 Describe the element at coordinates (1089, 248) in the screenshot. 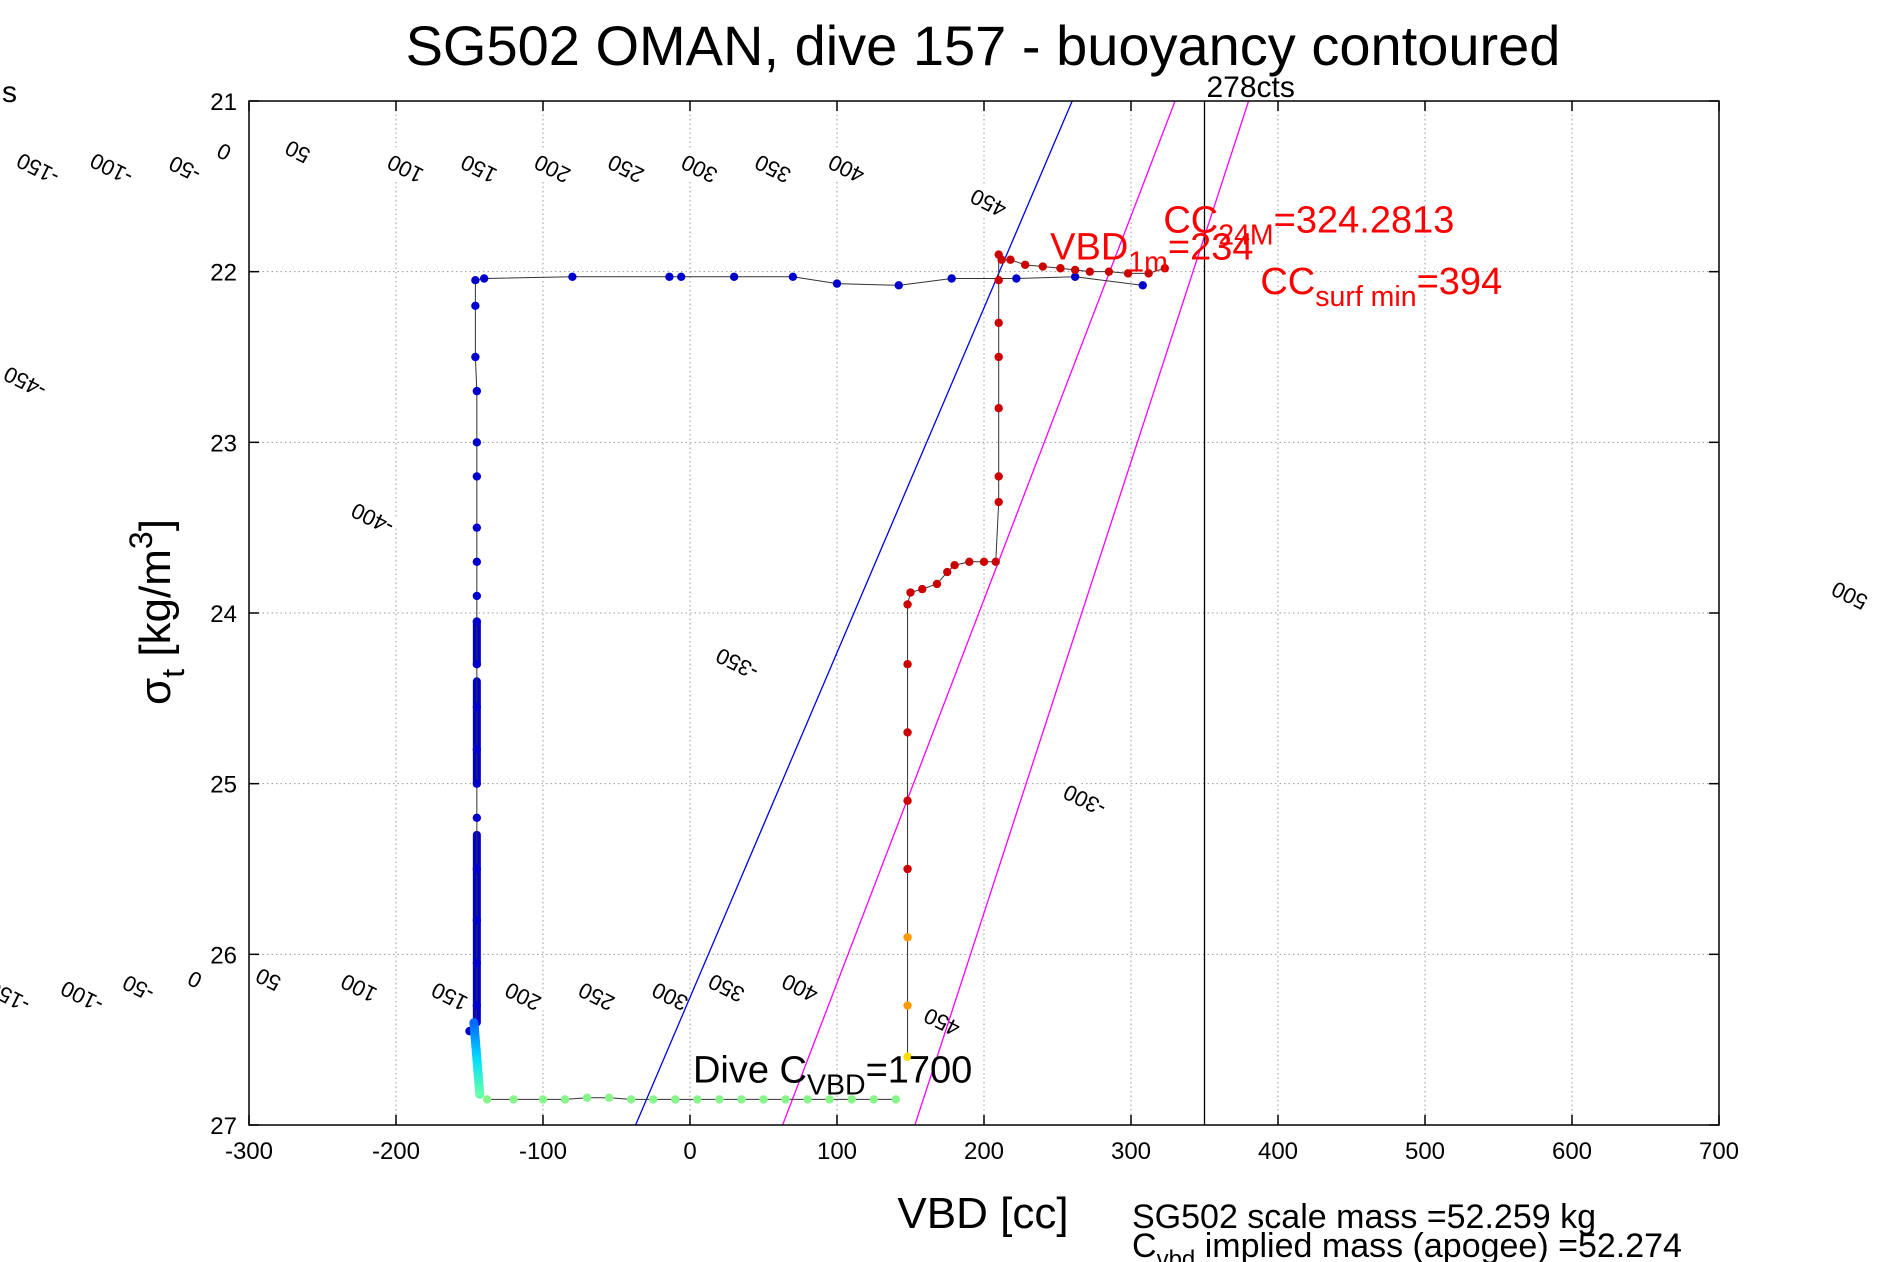

I see `vbd-annotation-main: VBD` at that location.